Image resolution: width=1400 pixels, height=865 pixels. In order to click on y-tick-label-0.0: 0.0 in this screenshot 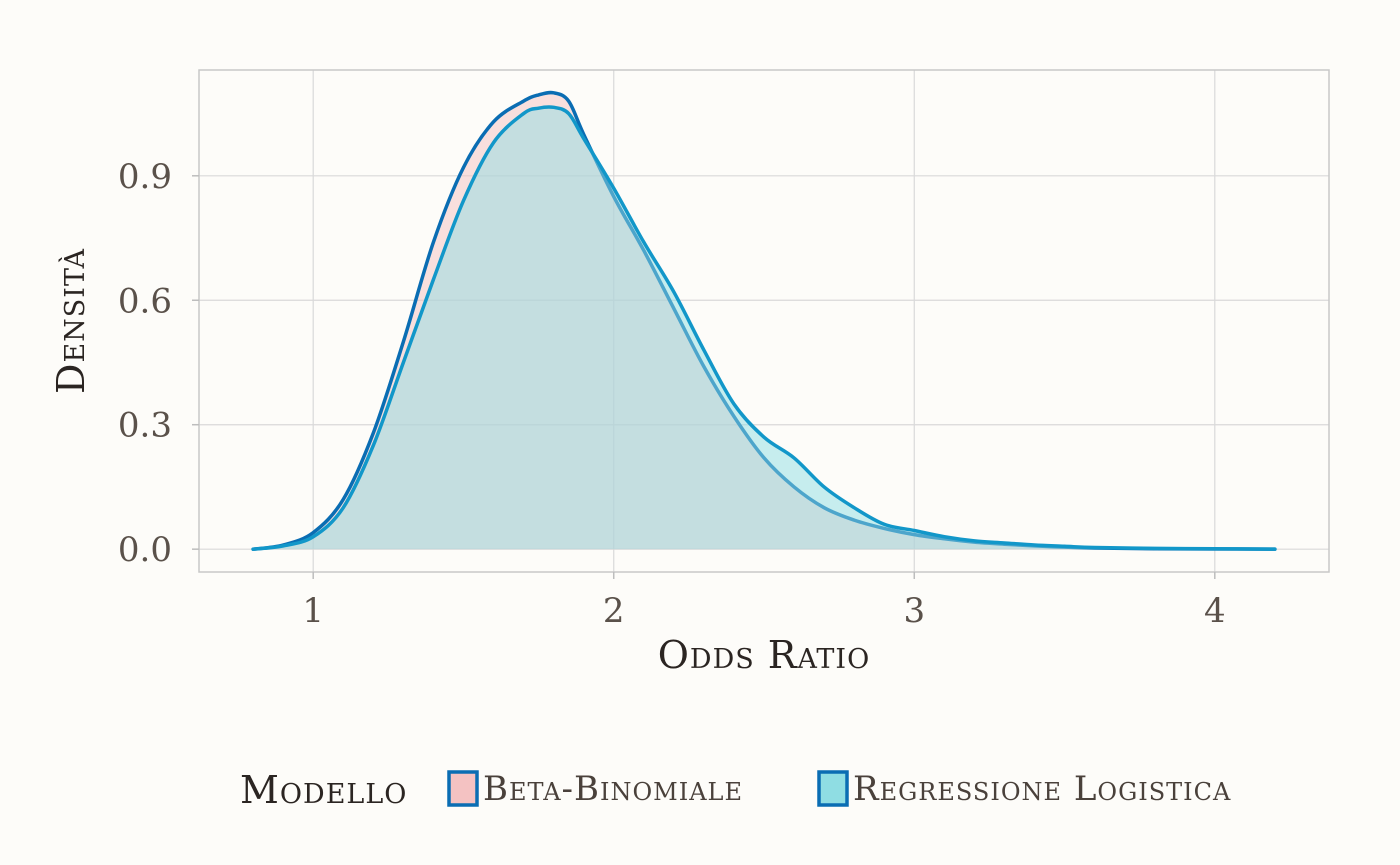, I will do `click(145, 550)`.